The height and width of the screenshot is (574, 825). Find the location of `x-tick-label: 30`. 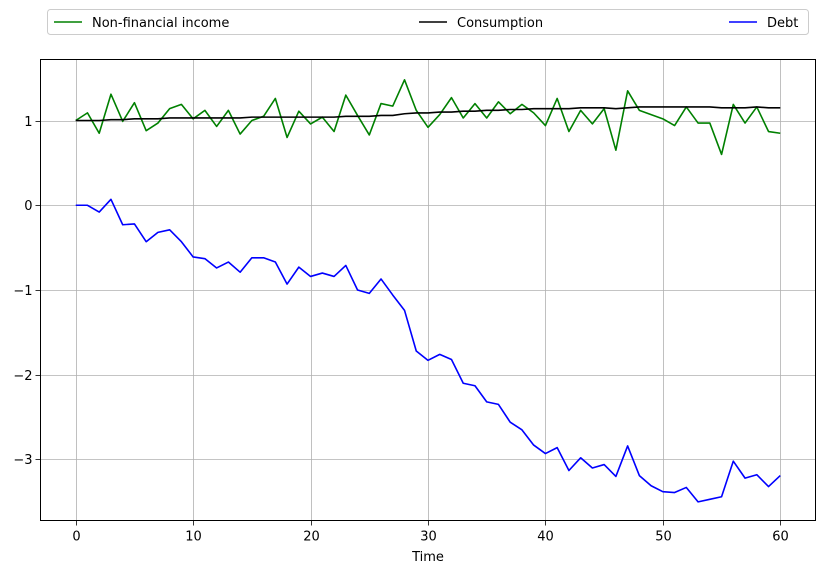

x-tick-label: 30 is located at coordinates (428, 537).